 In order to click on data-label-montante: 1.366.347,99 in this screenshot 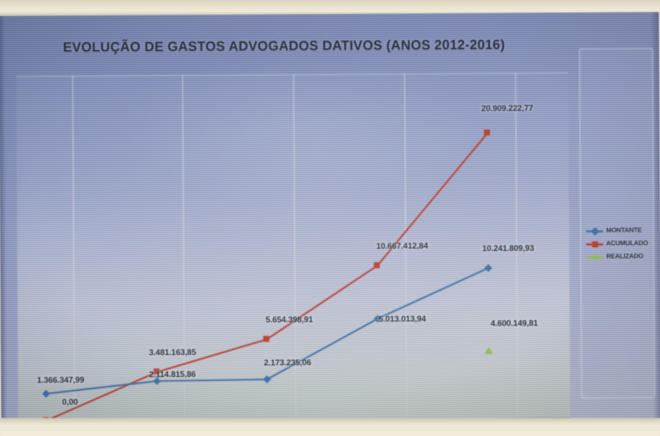, I will do `click(60, 379)`.